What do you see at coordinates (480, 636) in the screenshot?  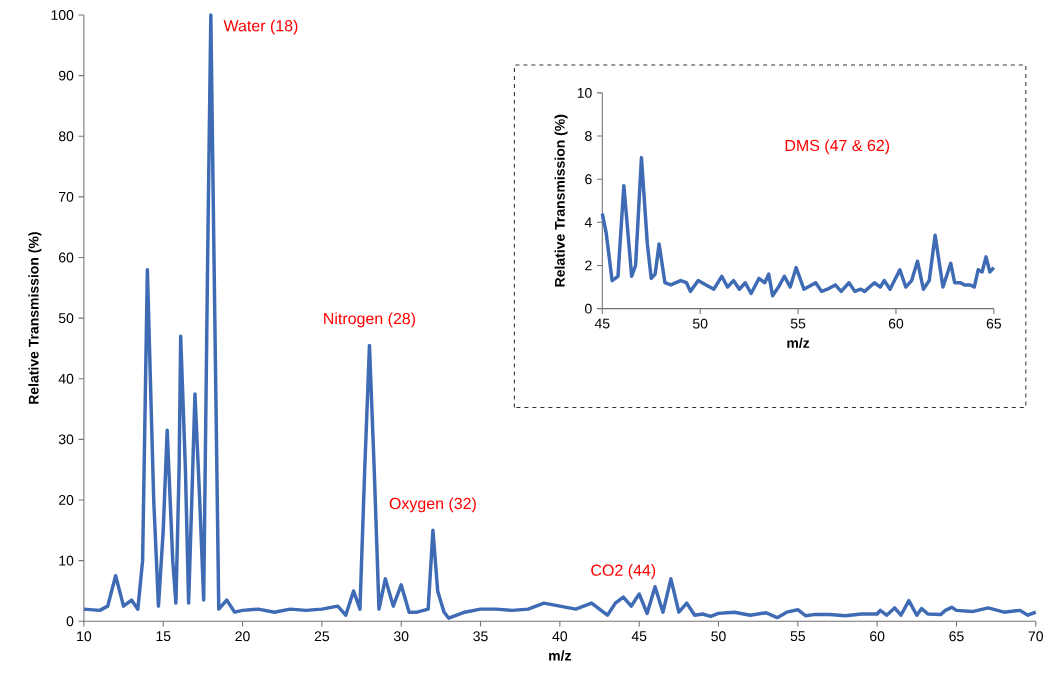 I see `x-tick-label: 35` at bounding box center [480, 636].